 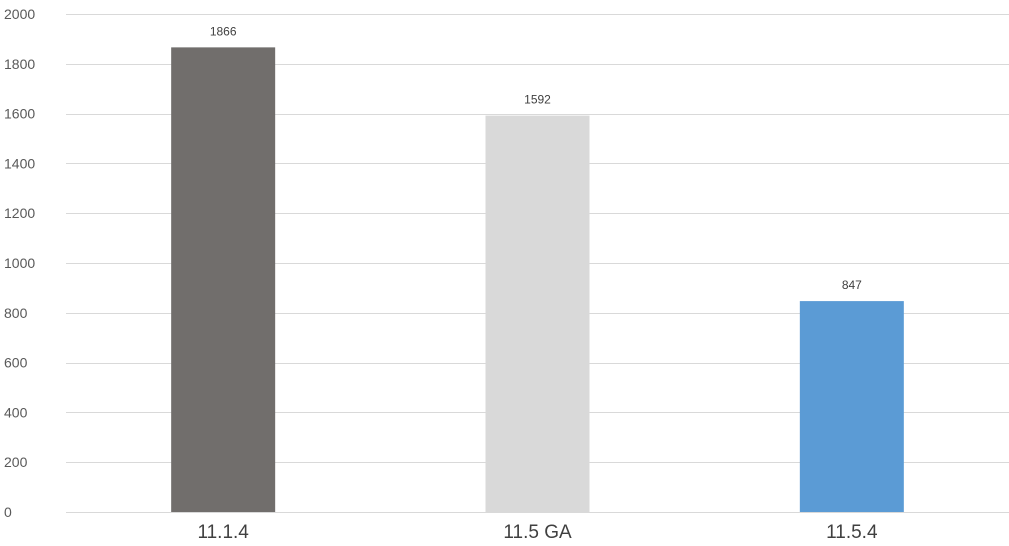 What do you see at coordinates (16, 313) in the screenshot?
I see `y-tick-label: 800` at bounding box center [16, 313].